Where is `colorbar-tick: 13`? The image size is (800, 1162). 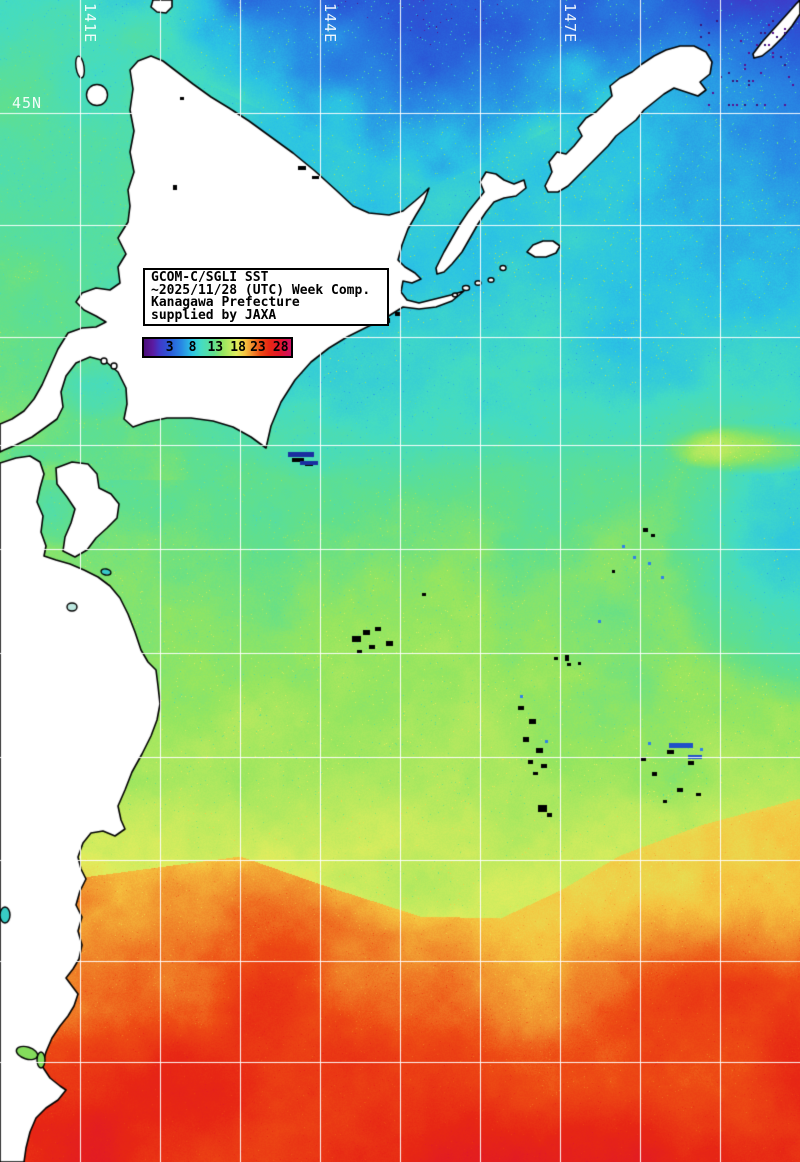 colorbar-tick: 13 is located at coordinates (215, 347).